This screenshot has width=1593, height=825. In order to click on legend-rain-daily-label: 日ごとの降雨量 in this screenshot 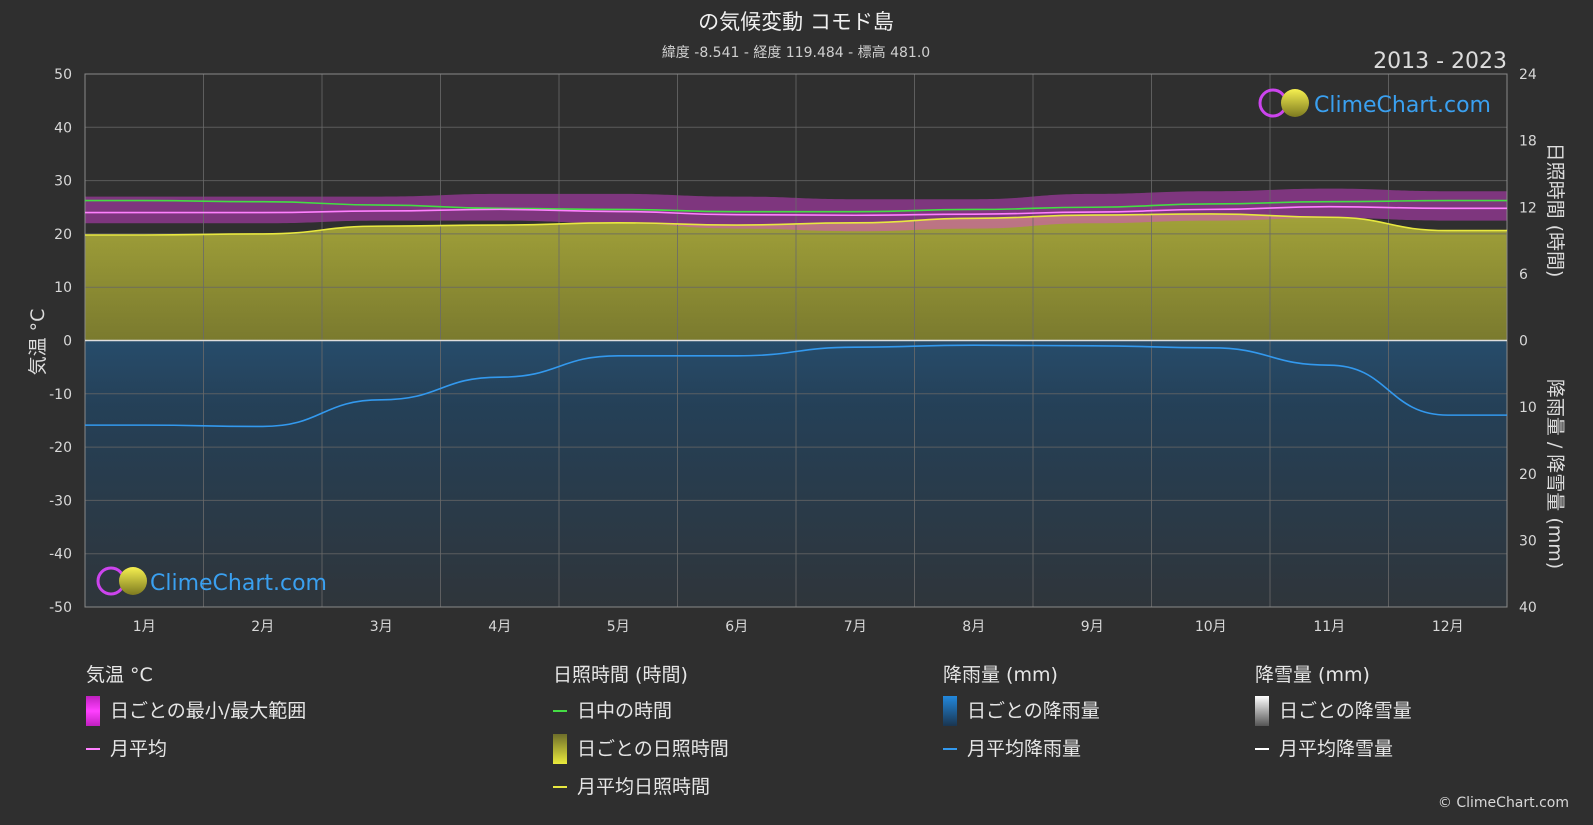, I will do `click(1033, 711)`.